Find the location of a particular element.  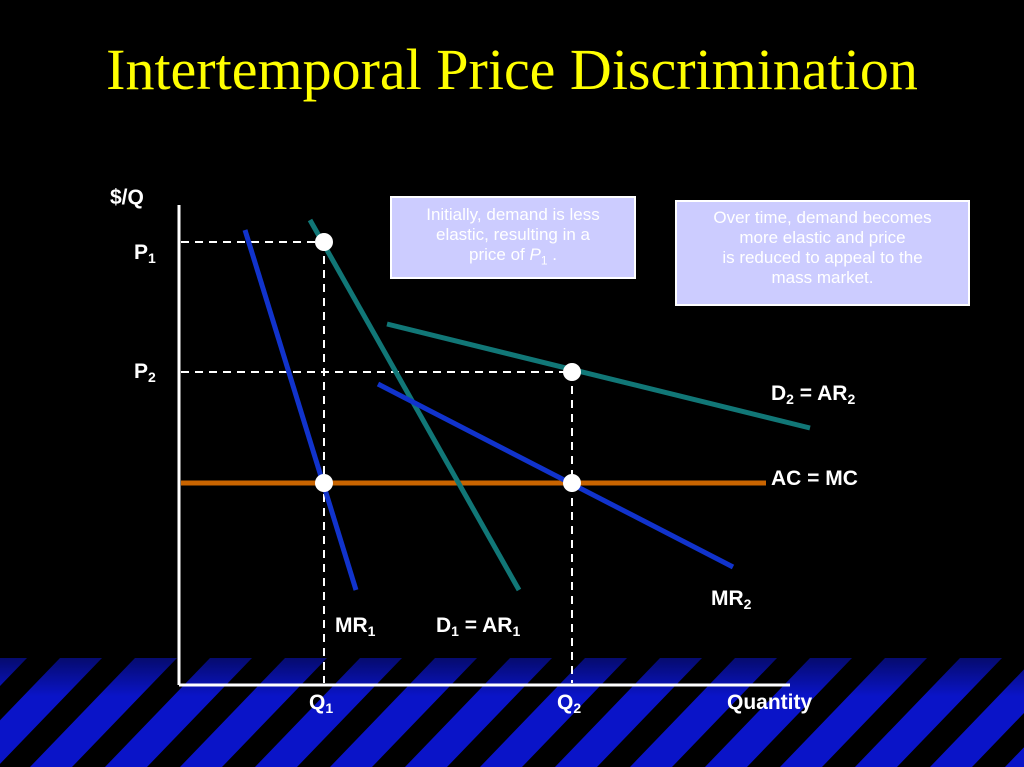

note-line: elastic, resulting in a is located at coordinates (513, 234).